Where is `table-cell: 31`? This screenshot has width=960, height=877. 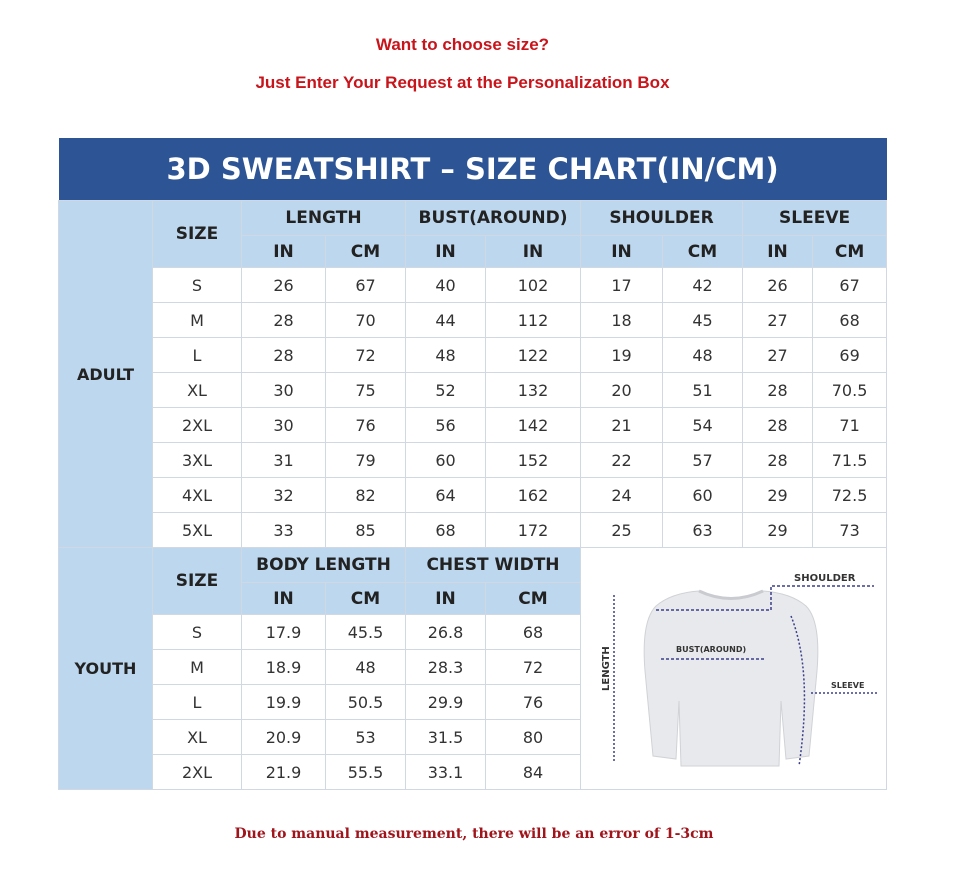 table-cell: 31 is located at coordinates (283, 460).